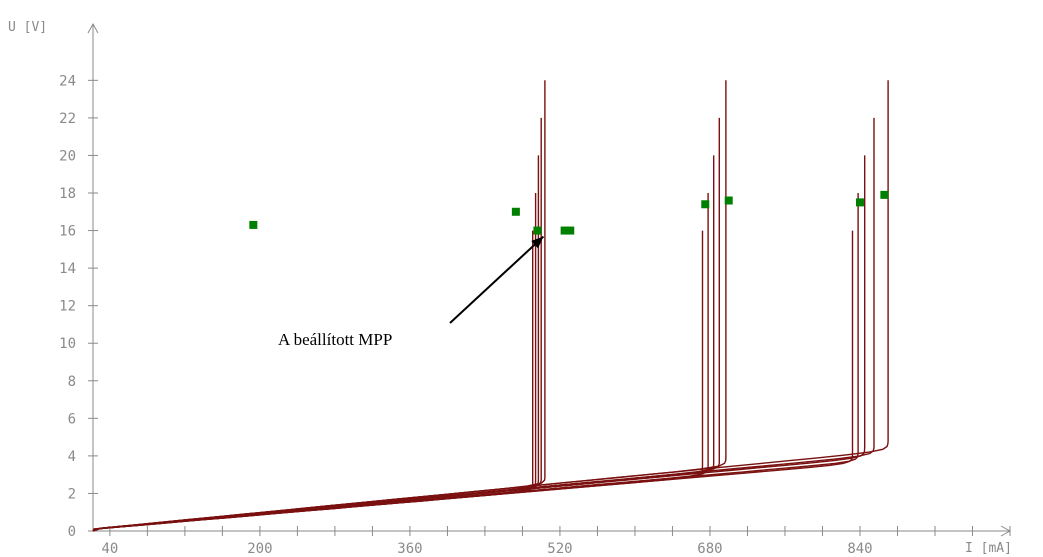 This screenshot has width=1043, height=557. What do you see at coordinates (497, 279) in the screenshot?
I see `annotation-arrow-line` at bounding box center [497, 279].